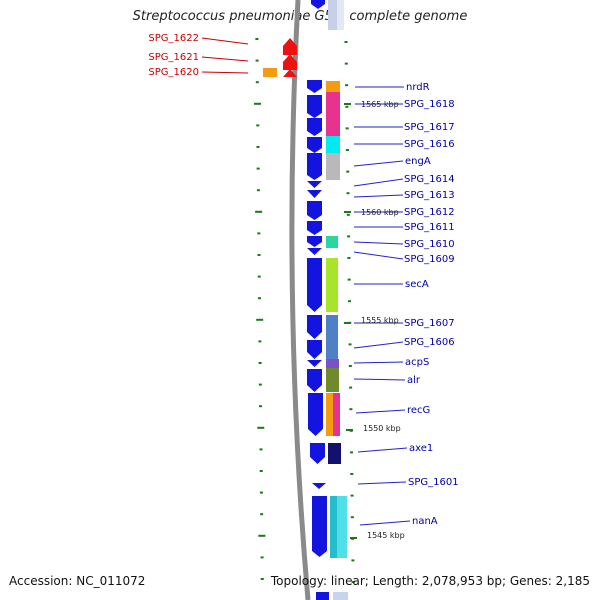 The width and height of the screenshot is (600, 600). Describe the element at coordinates (414, 380) in the screenshot. I see `gene-label-alr: alr` at that location.